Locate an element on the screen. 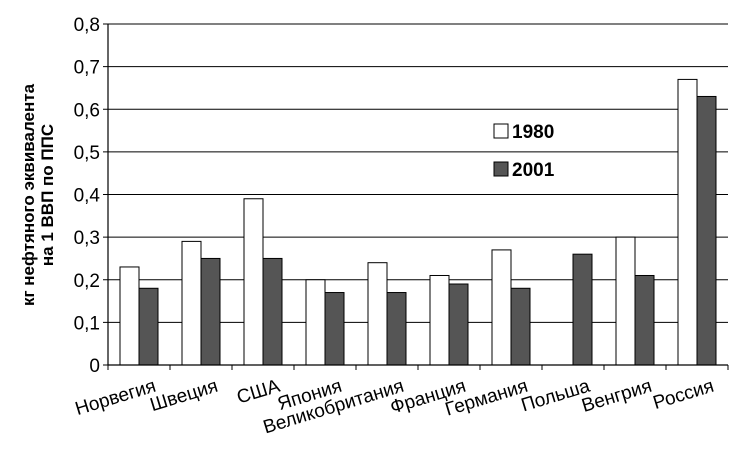  y-tick-label: 0,2 is located at coordinates (87, 281).